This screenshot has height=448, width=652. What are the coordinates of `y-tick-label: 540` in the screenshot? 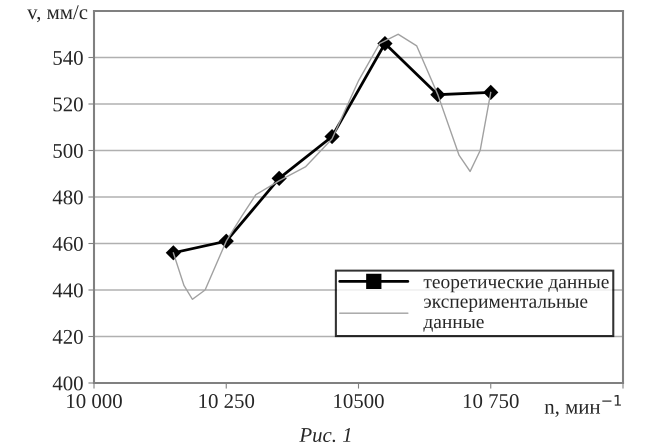 It's located at (68, 57).